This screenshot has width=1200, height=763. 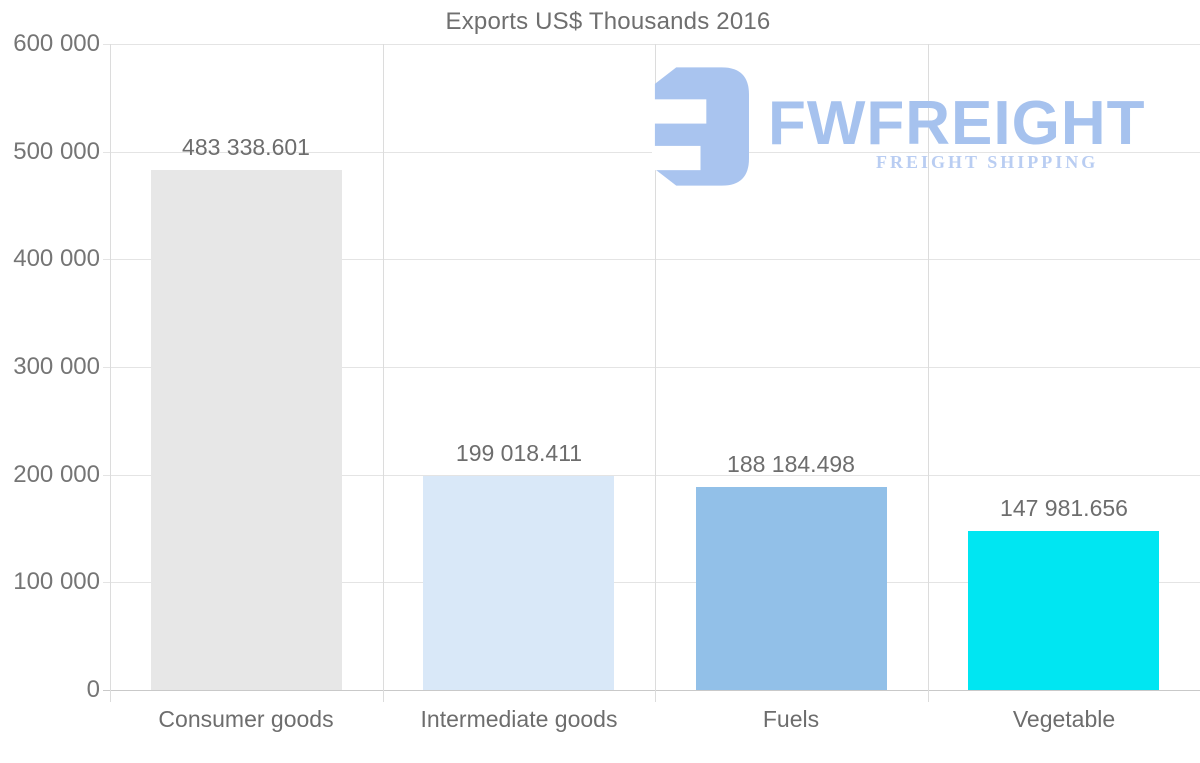 What do you see at coordinates (1064, 719) in the screenshot?
I see `x-tick-label: Vegetable` at bounding box center [1064, 719].